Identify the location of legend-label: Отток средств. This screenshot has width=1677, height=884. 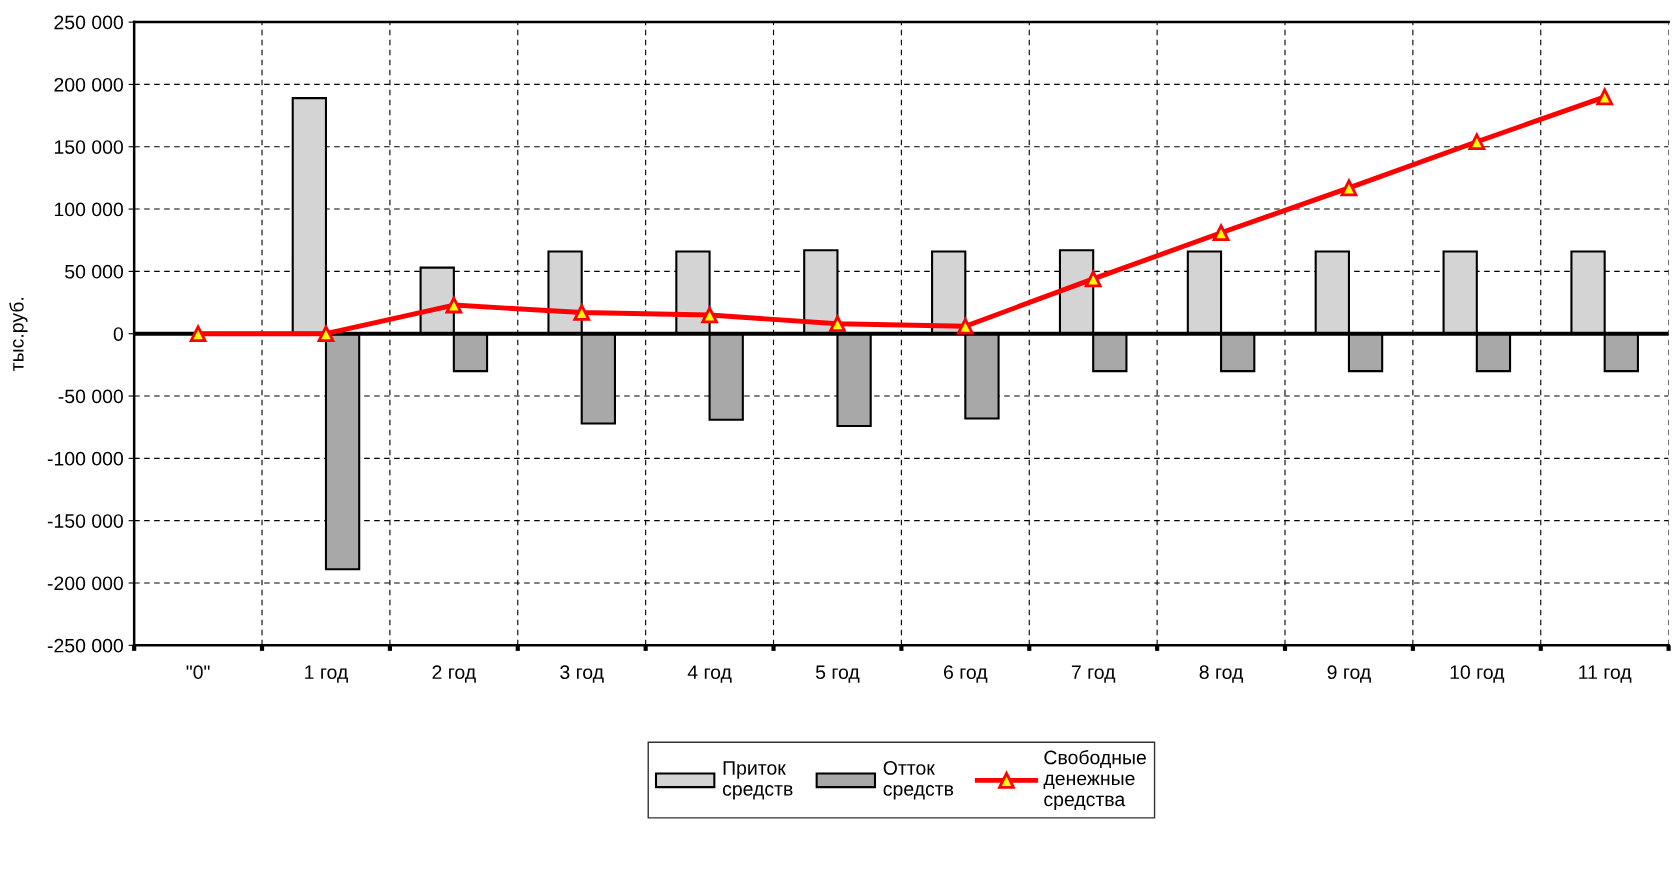
(918, 780).